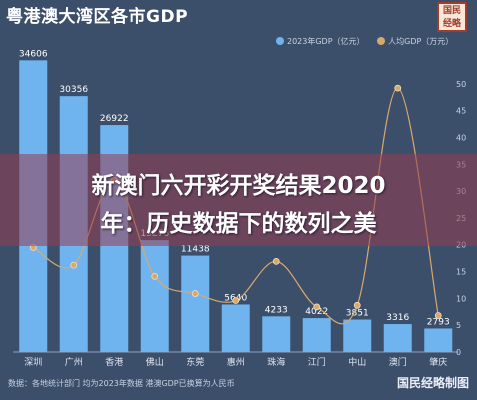  Describe the element at coordinates (461, 84) in the screenshot. I see `y-tick-label-50: 50` at that location.